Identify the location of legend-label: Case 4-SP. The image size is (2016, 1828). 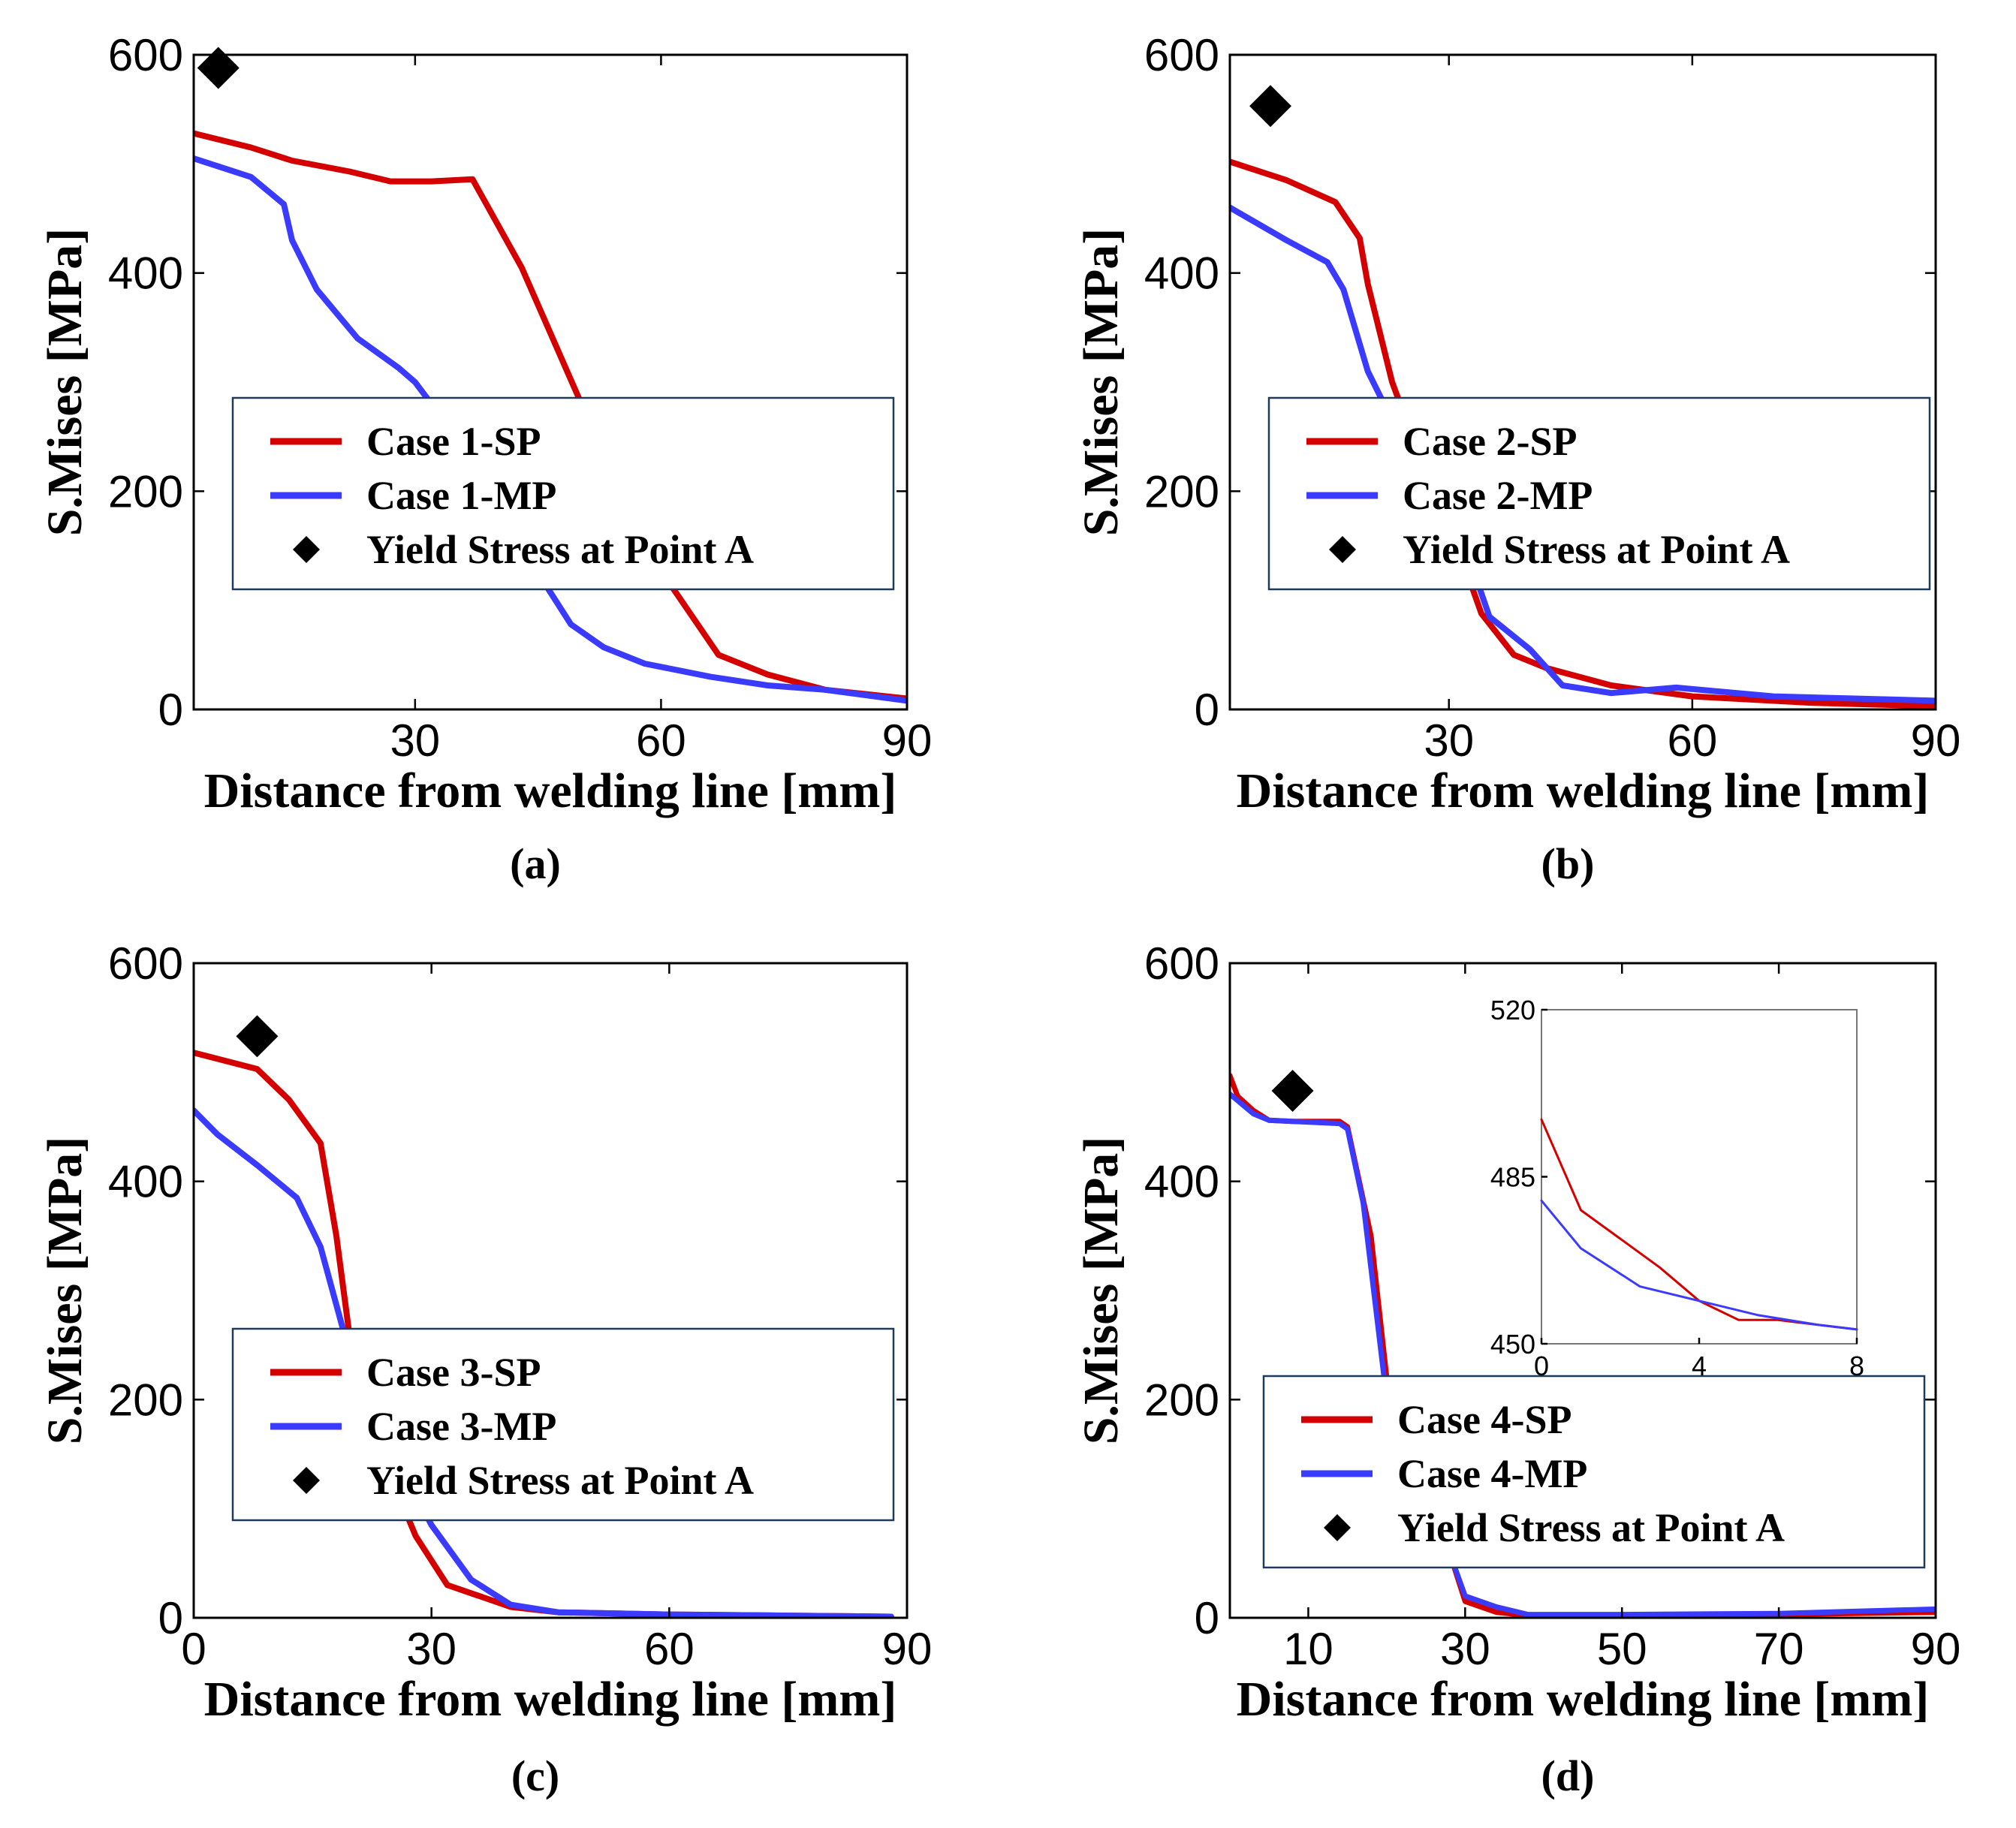
(1484, 1419).